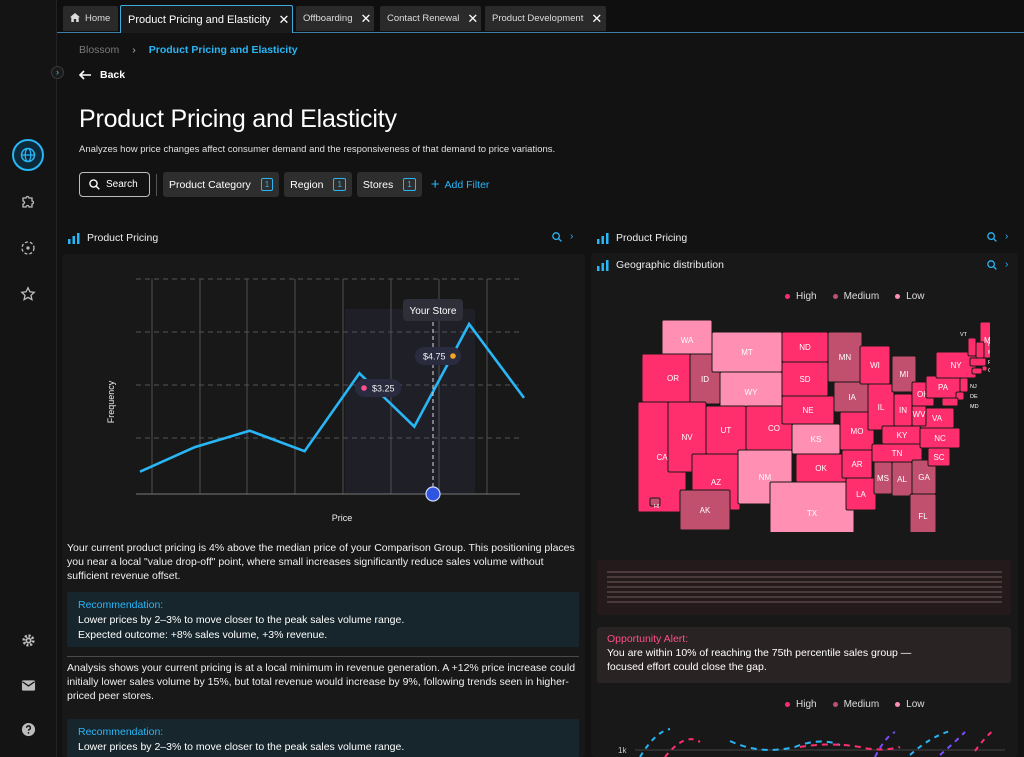  Describe the element at coordinates (856, 464) in the screenshot. I see `state-label: AR` at that location.